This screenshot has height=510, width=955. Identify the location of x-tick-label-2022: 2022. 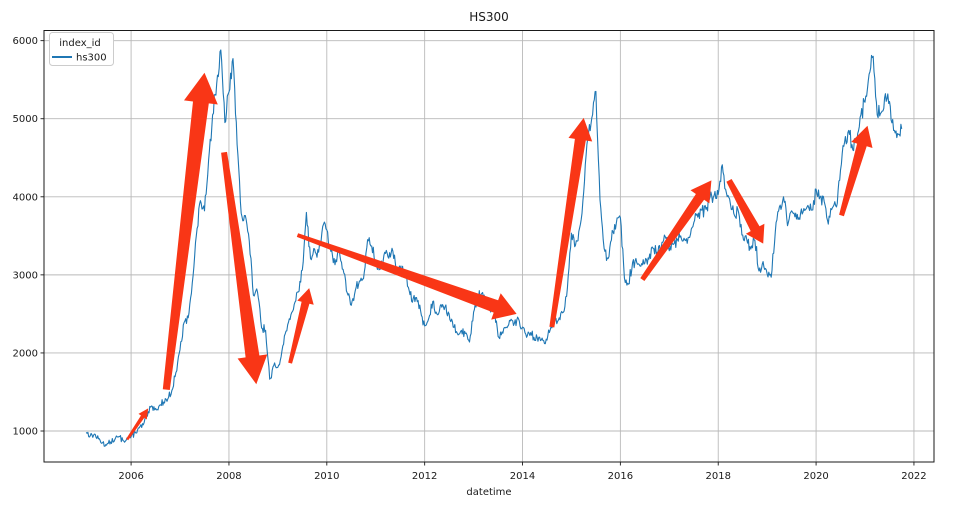
(913, 476).